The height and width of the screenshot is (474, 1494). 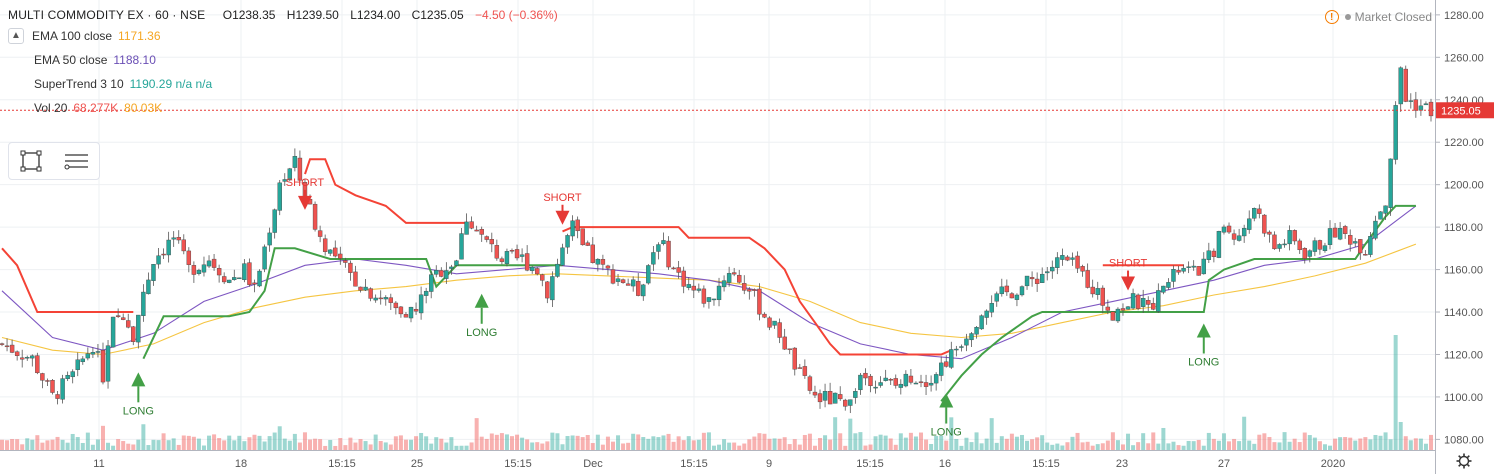 I want to click on long-arrow-icon, so click(x=946, y=400).